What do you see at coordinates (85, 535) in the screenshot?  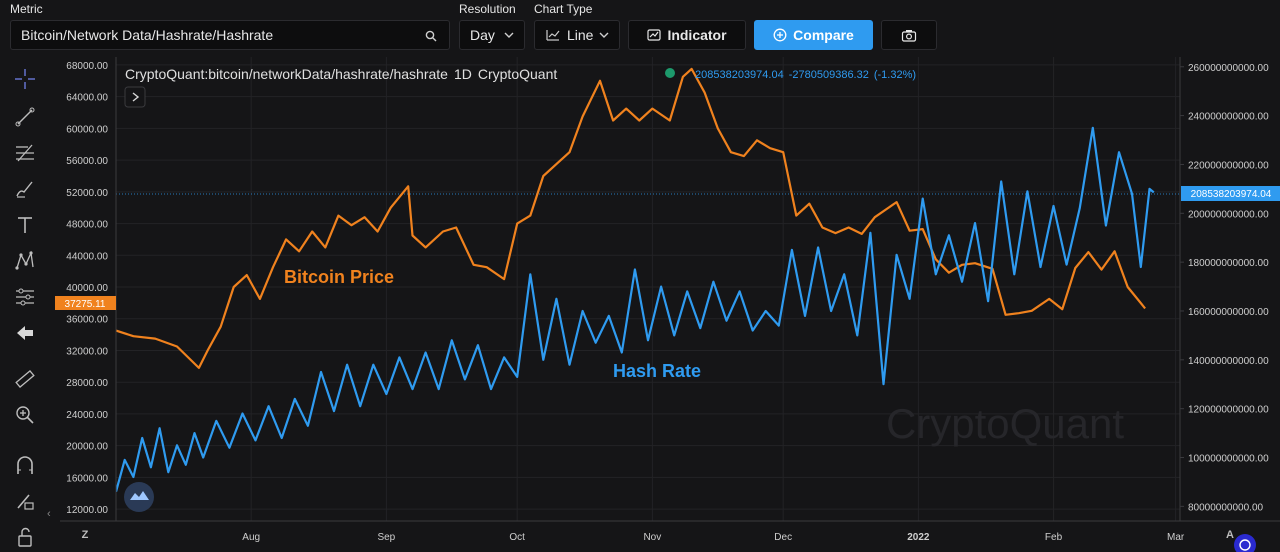 I see `timezone-z-button: Z` at bounding box center [85, 535].